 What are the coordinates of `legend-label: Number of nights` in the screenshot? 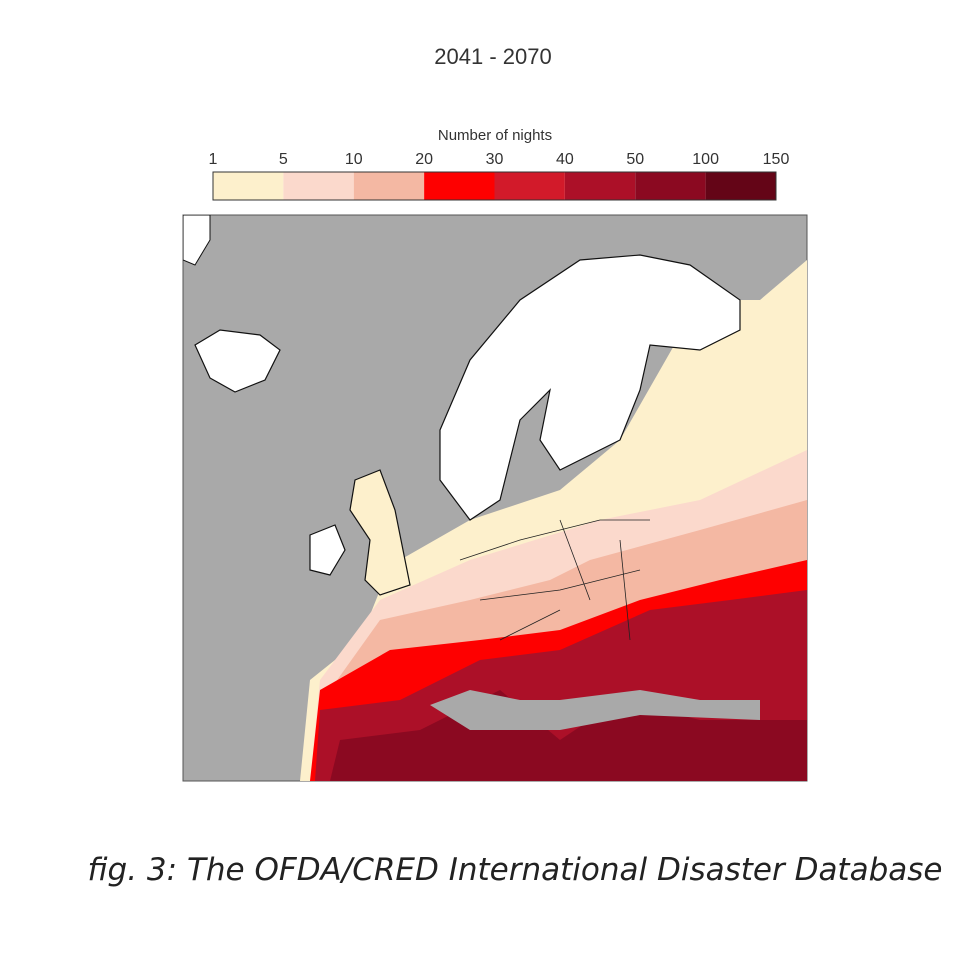 It's located at (495, 135).